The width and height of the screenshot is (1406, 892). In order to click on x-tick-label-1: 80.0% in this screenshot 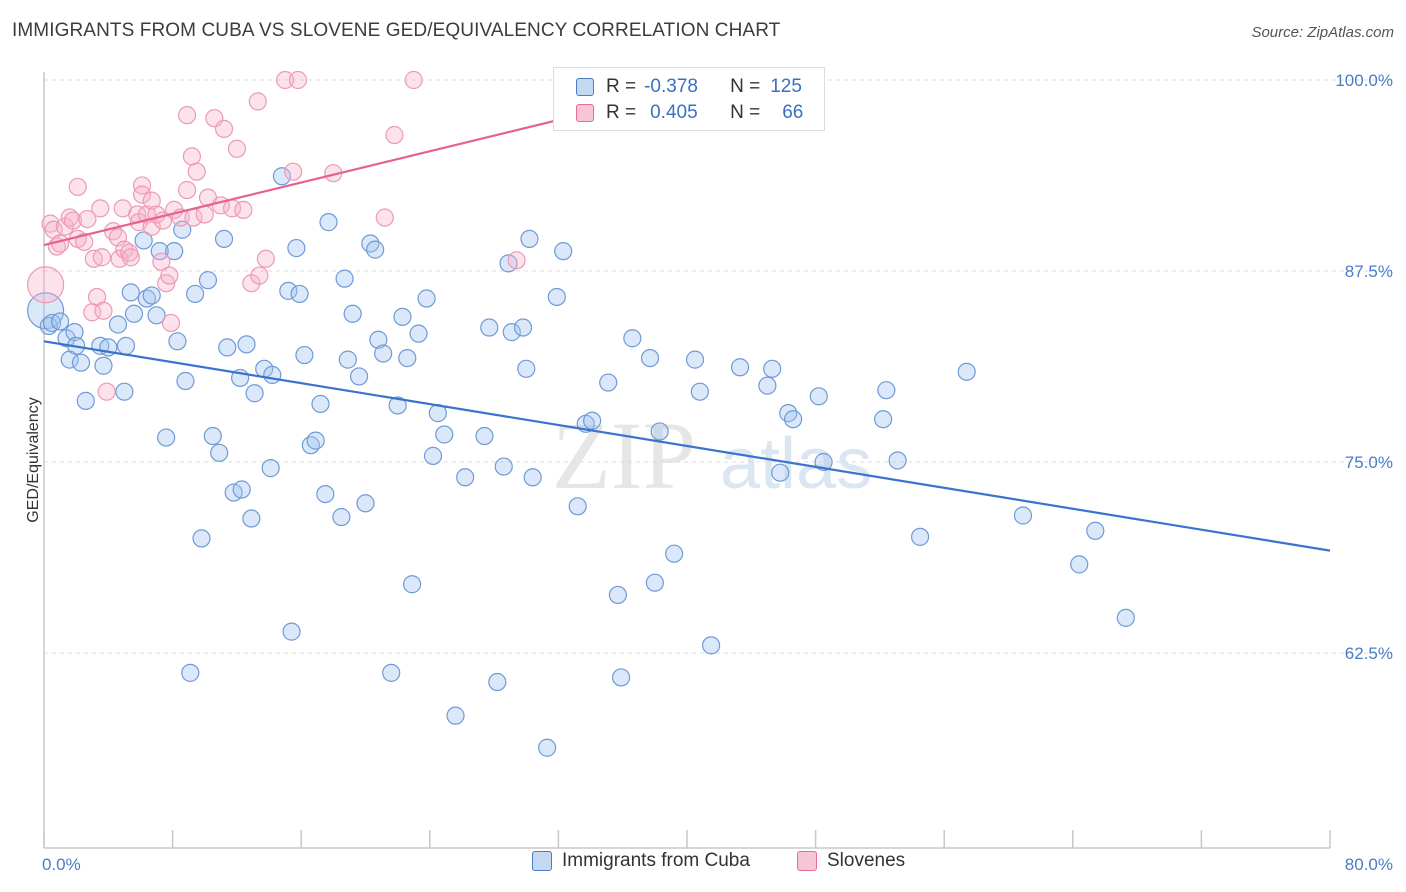, I will do `click(1369, 864)`.